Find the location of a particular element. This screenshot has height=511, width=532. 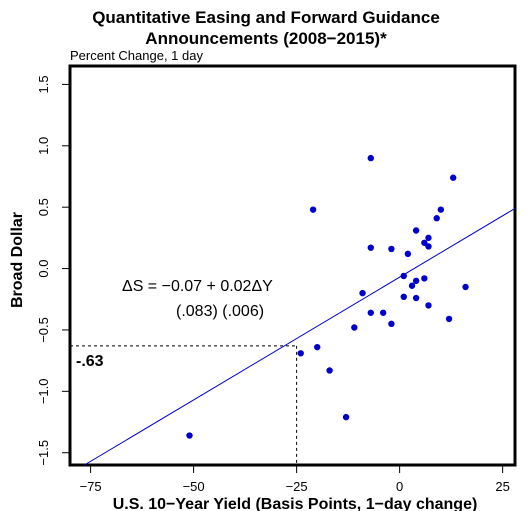

x-tick-label: −75 is located at coordinates (91, 486).